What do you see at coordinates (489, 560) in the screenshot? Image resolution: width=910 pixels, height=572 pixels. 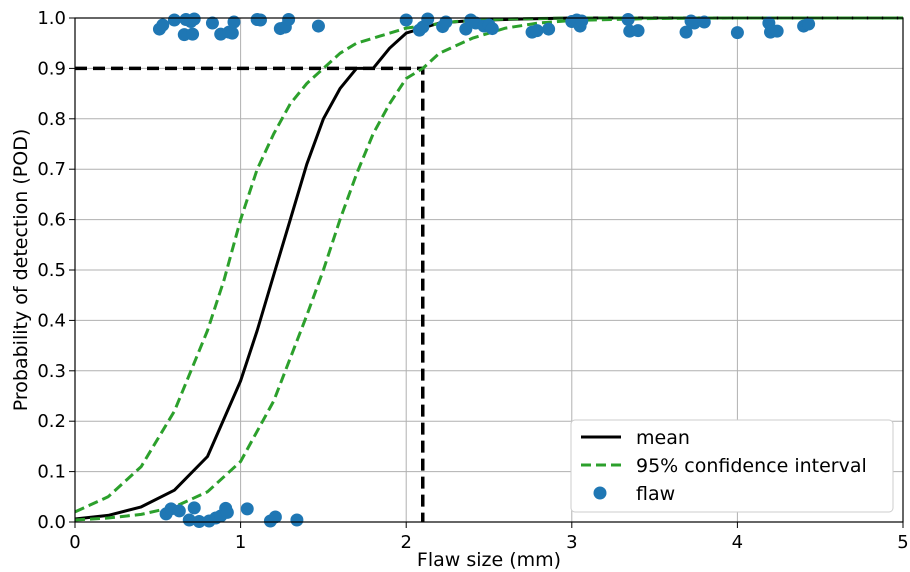 I see `x-axis-label: Flaw size (mm)` at bounding box center [489, 560].